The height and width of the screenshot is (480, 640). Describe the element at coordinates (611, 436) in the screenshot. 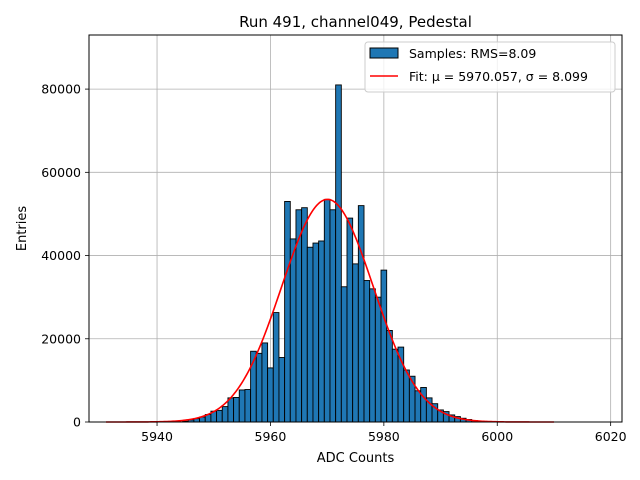

I see `x-tick-label: 6020` at that location.